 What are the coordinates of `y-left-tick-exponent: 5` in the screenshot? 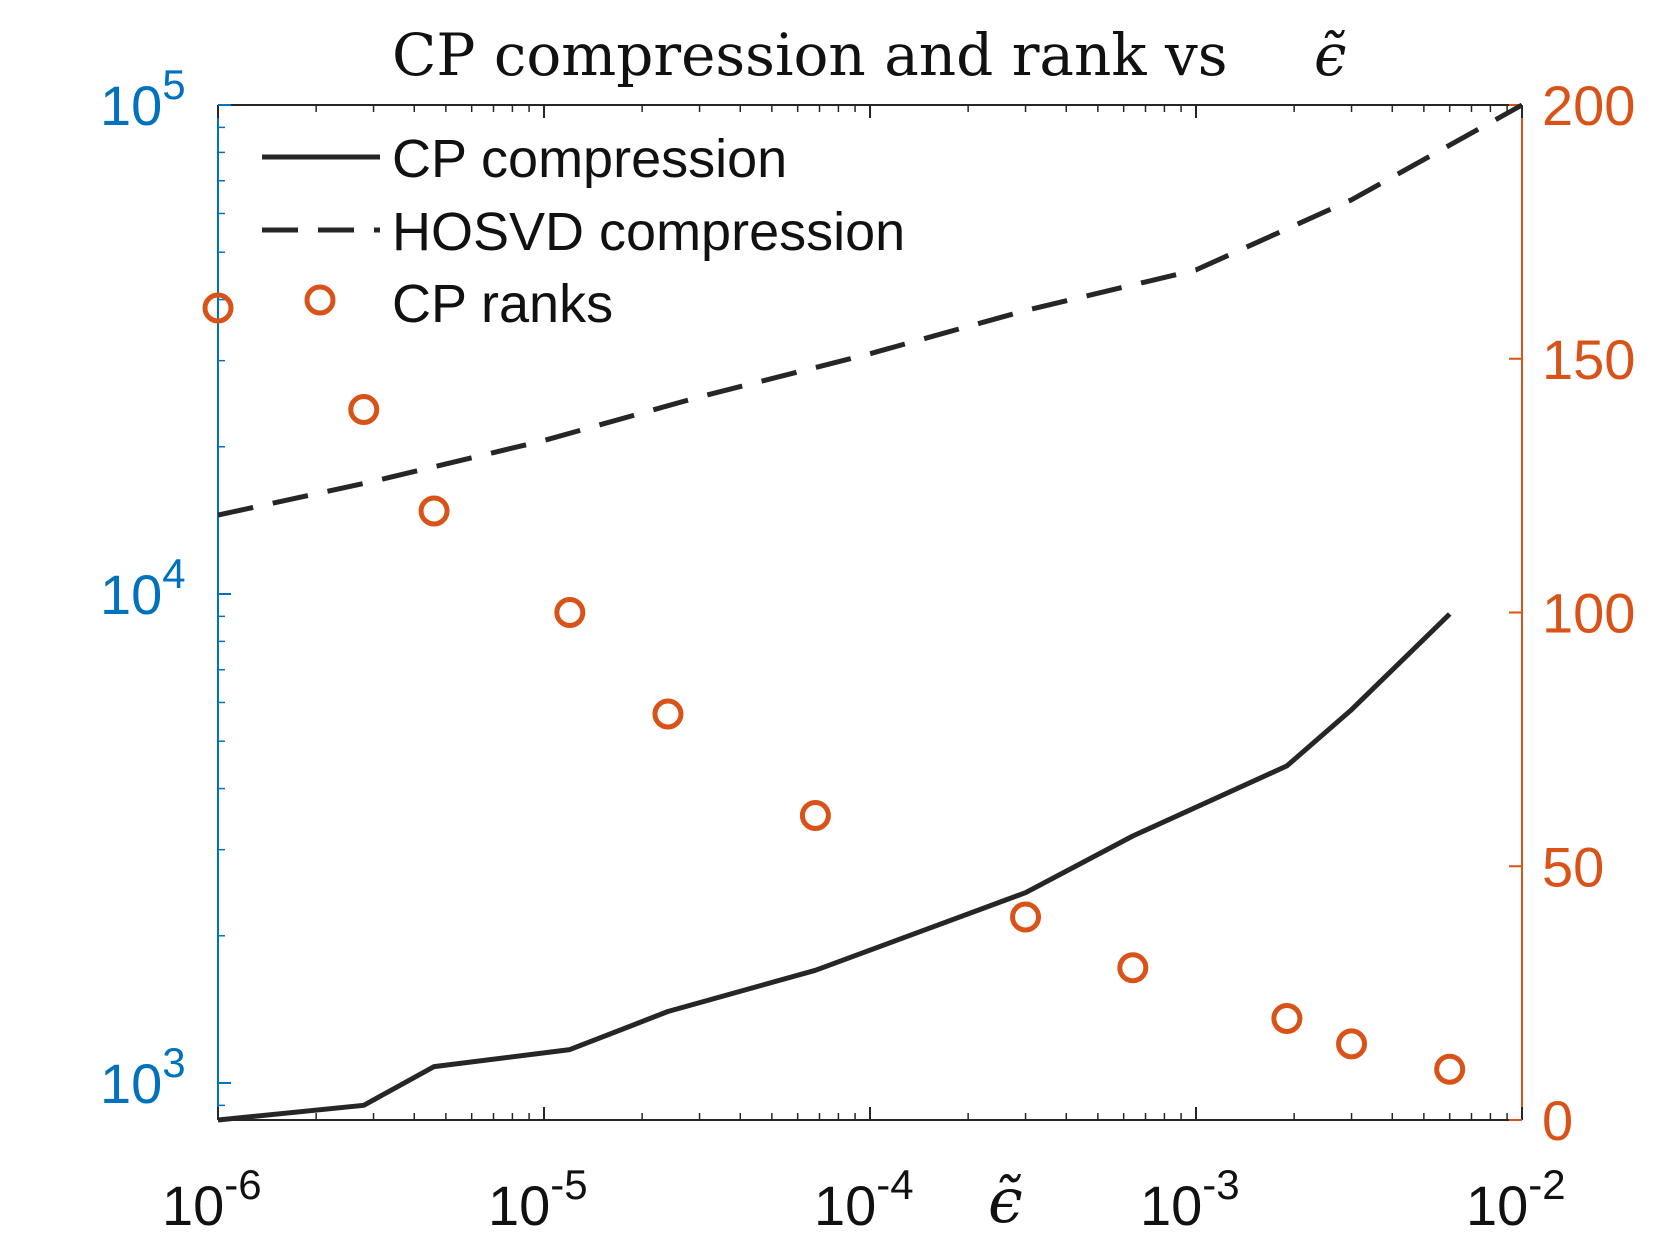 It's located at (173, 84).